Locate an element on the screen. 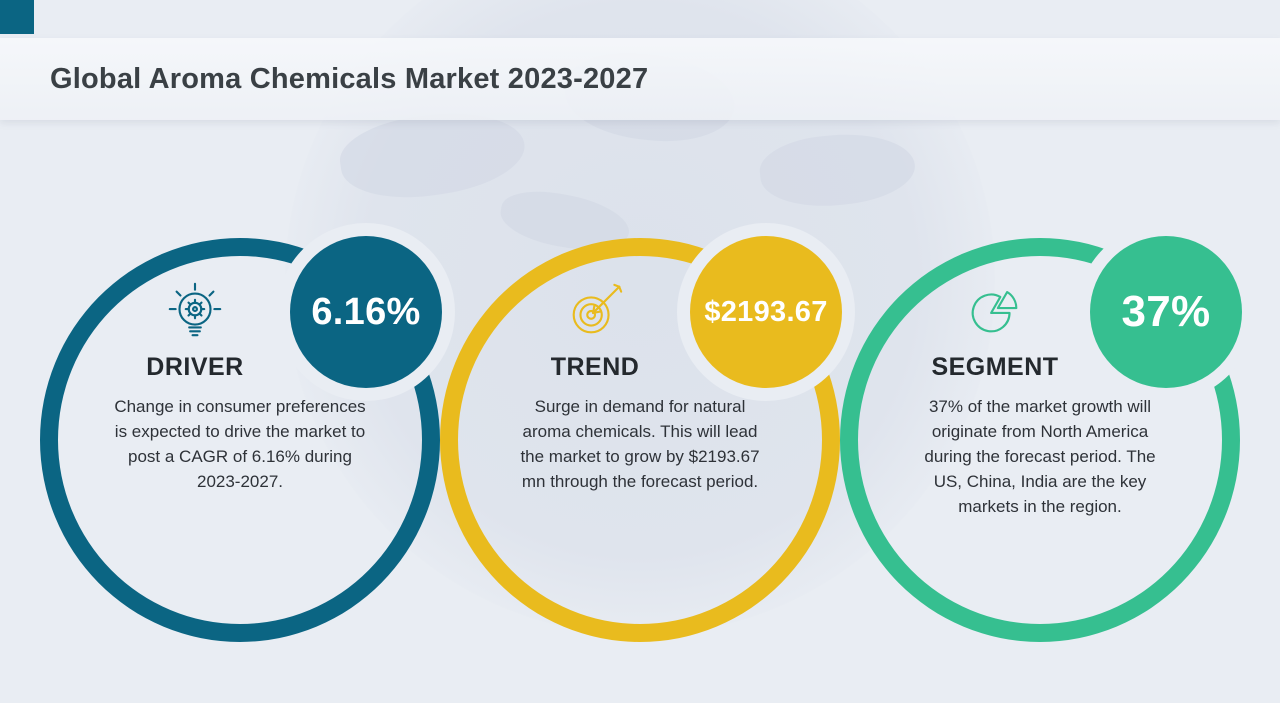  bulb-gear-icon is located at coordinates (195, 311).